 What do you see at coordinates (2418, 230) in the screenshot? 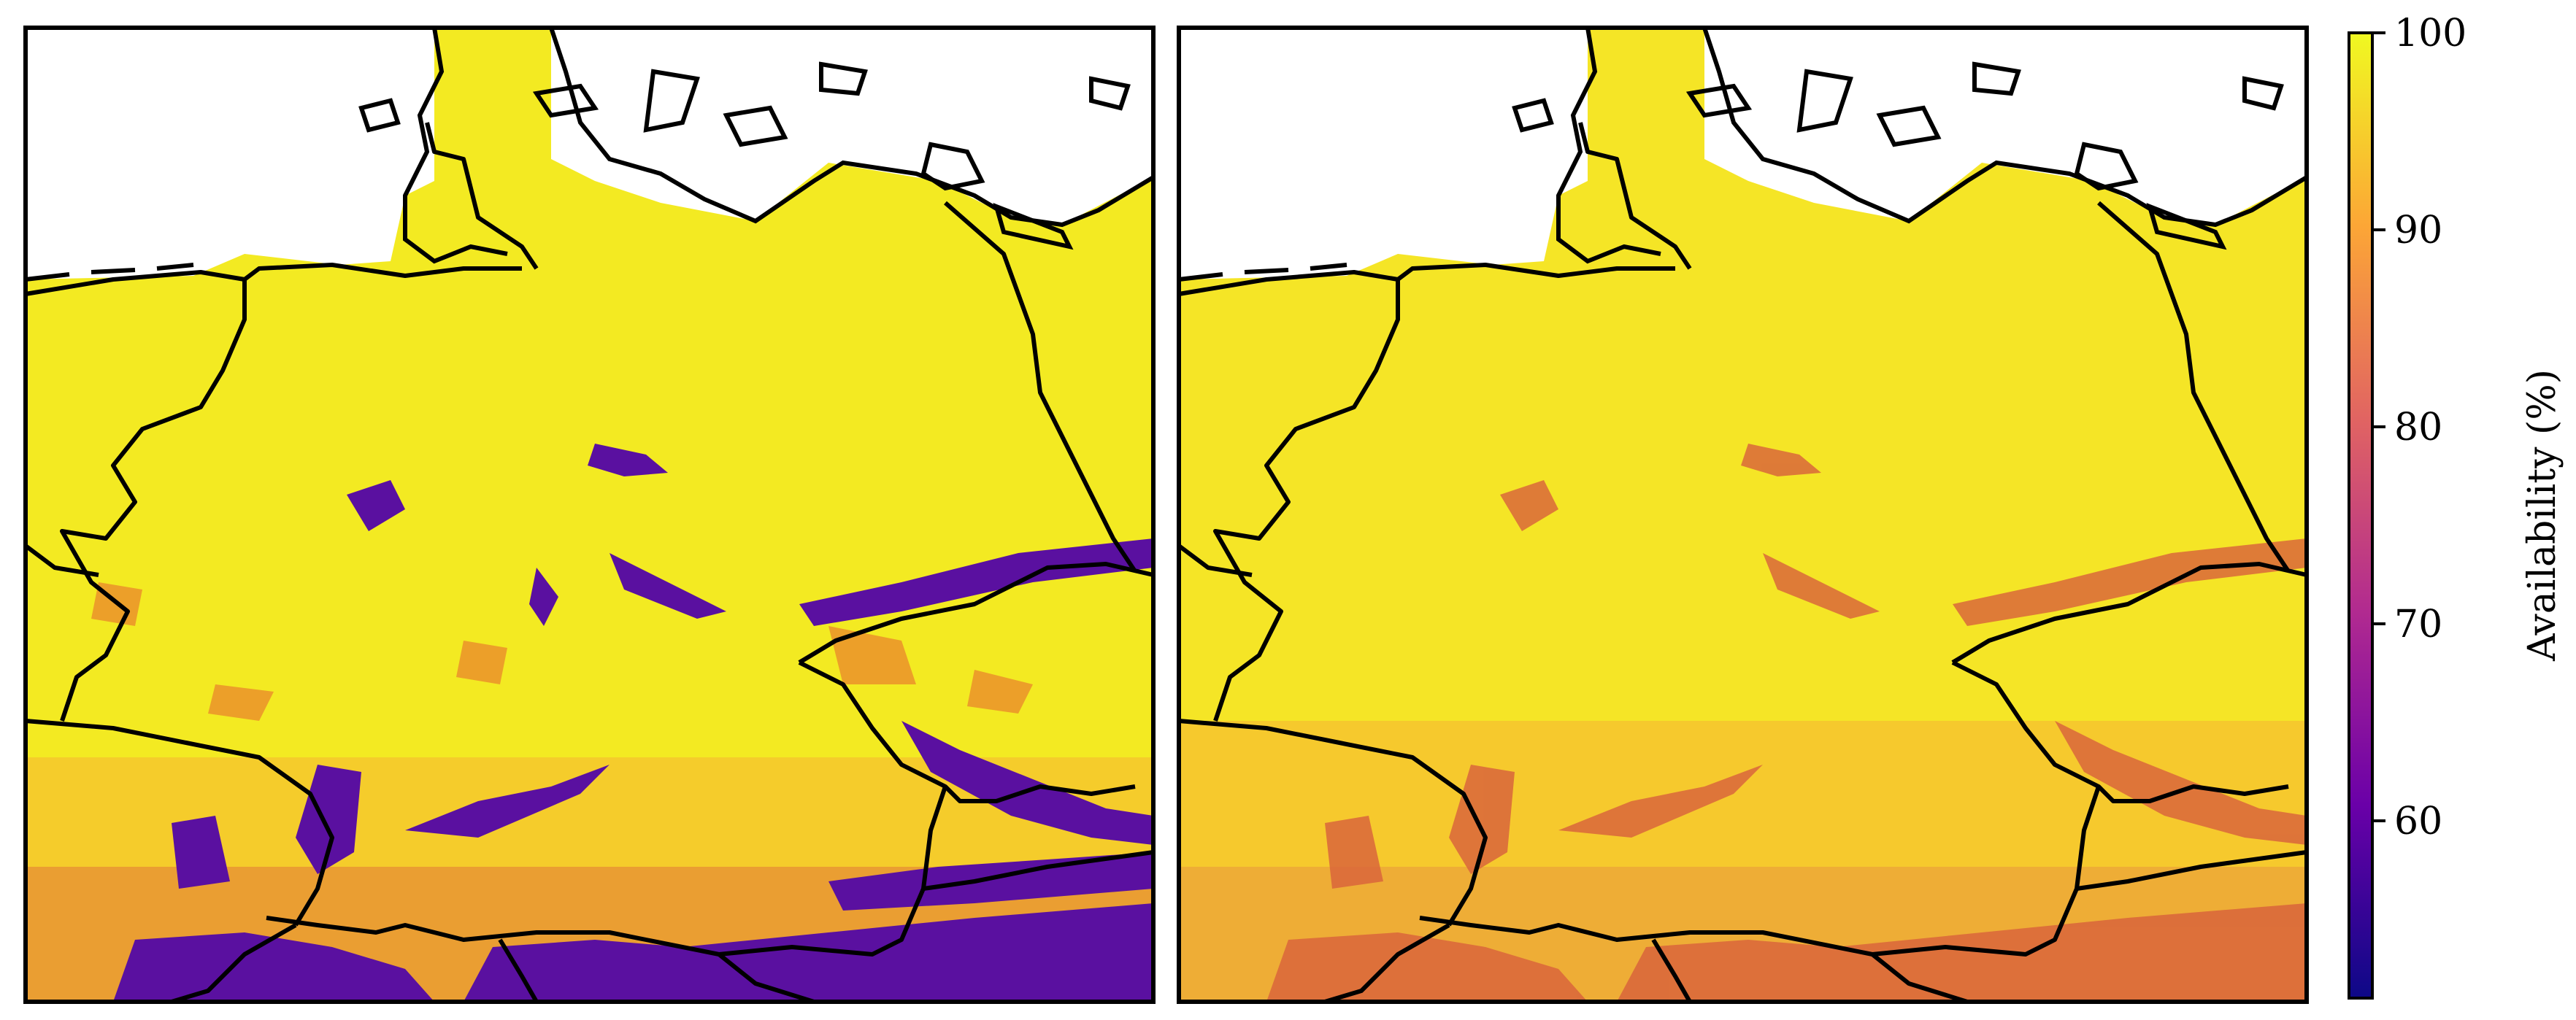
I see `colorbar-tick-label: 90` at bounding box center [2418, 230].